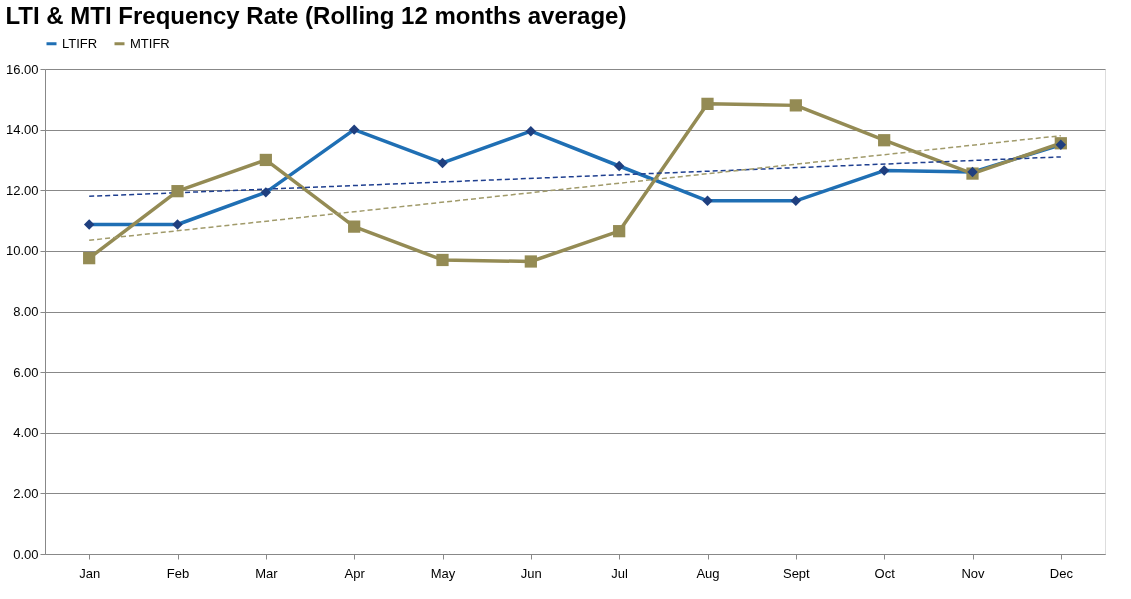  I want to click on x-tick-label: Feb, so click(178, 573).